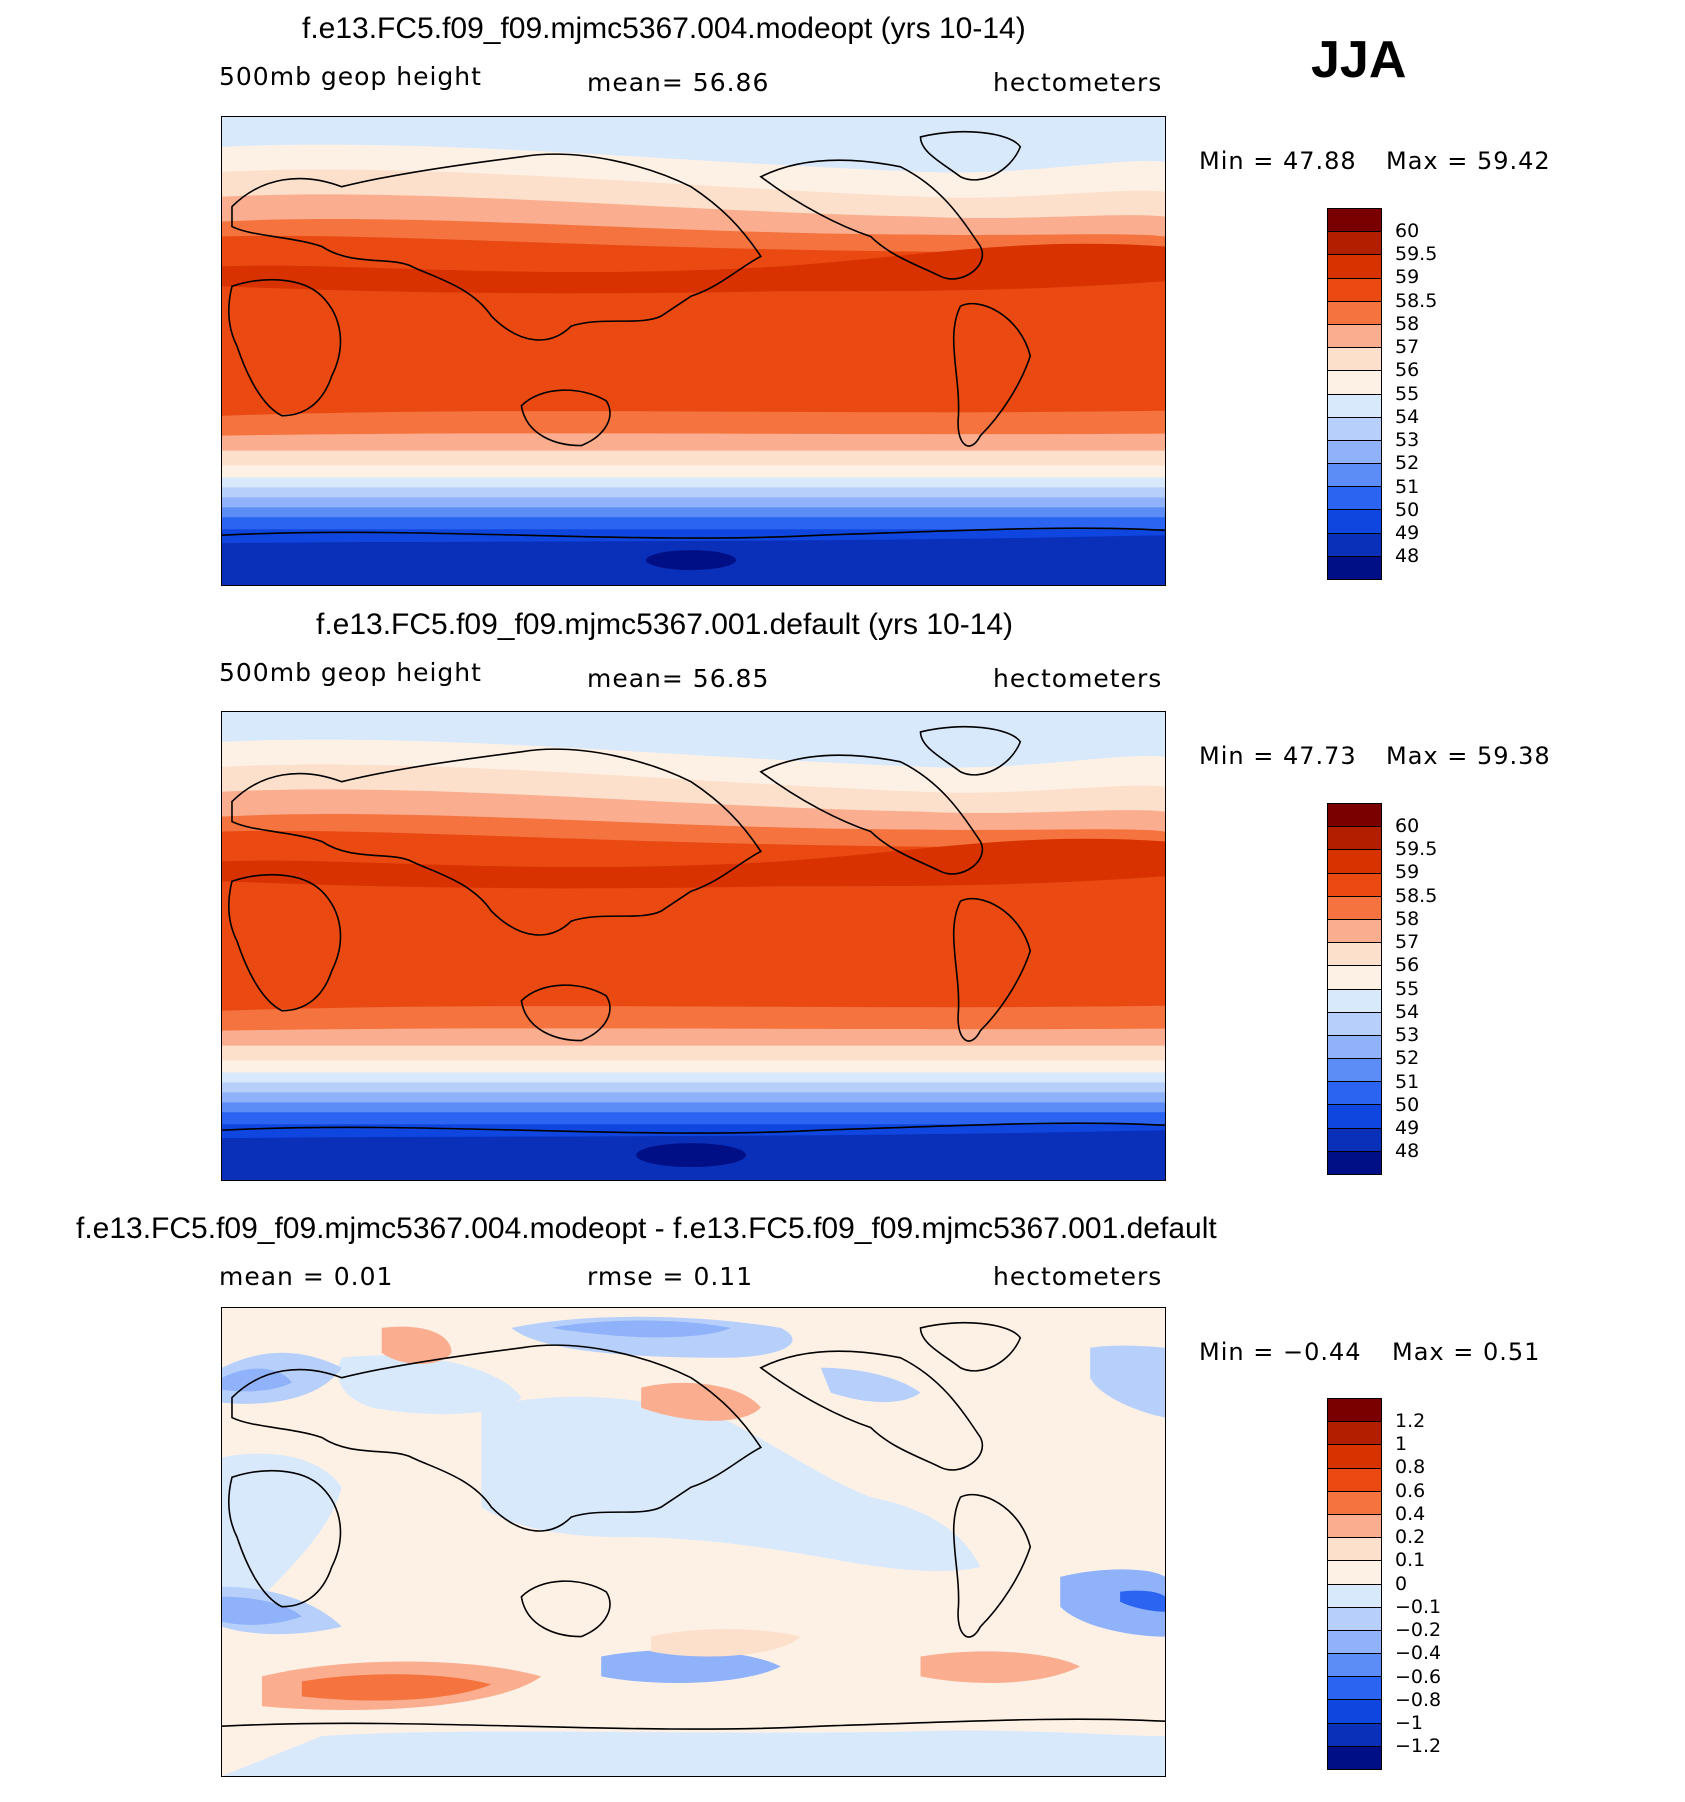  I want to click on panel3-eurasia, so click(497, 1438).